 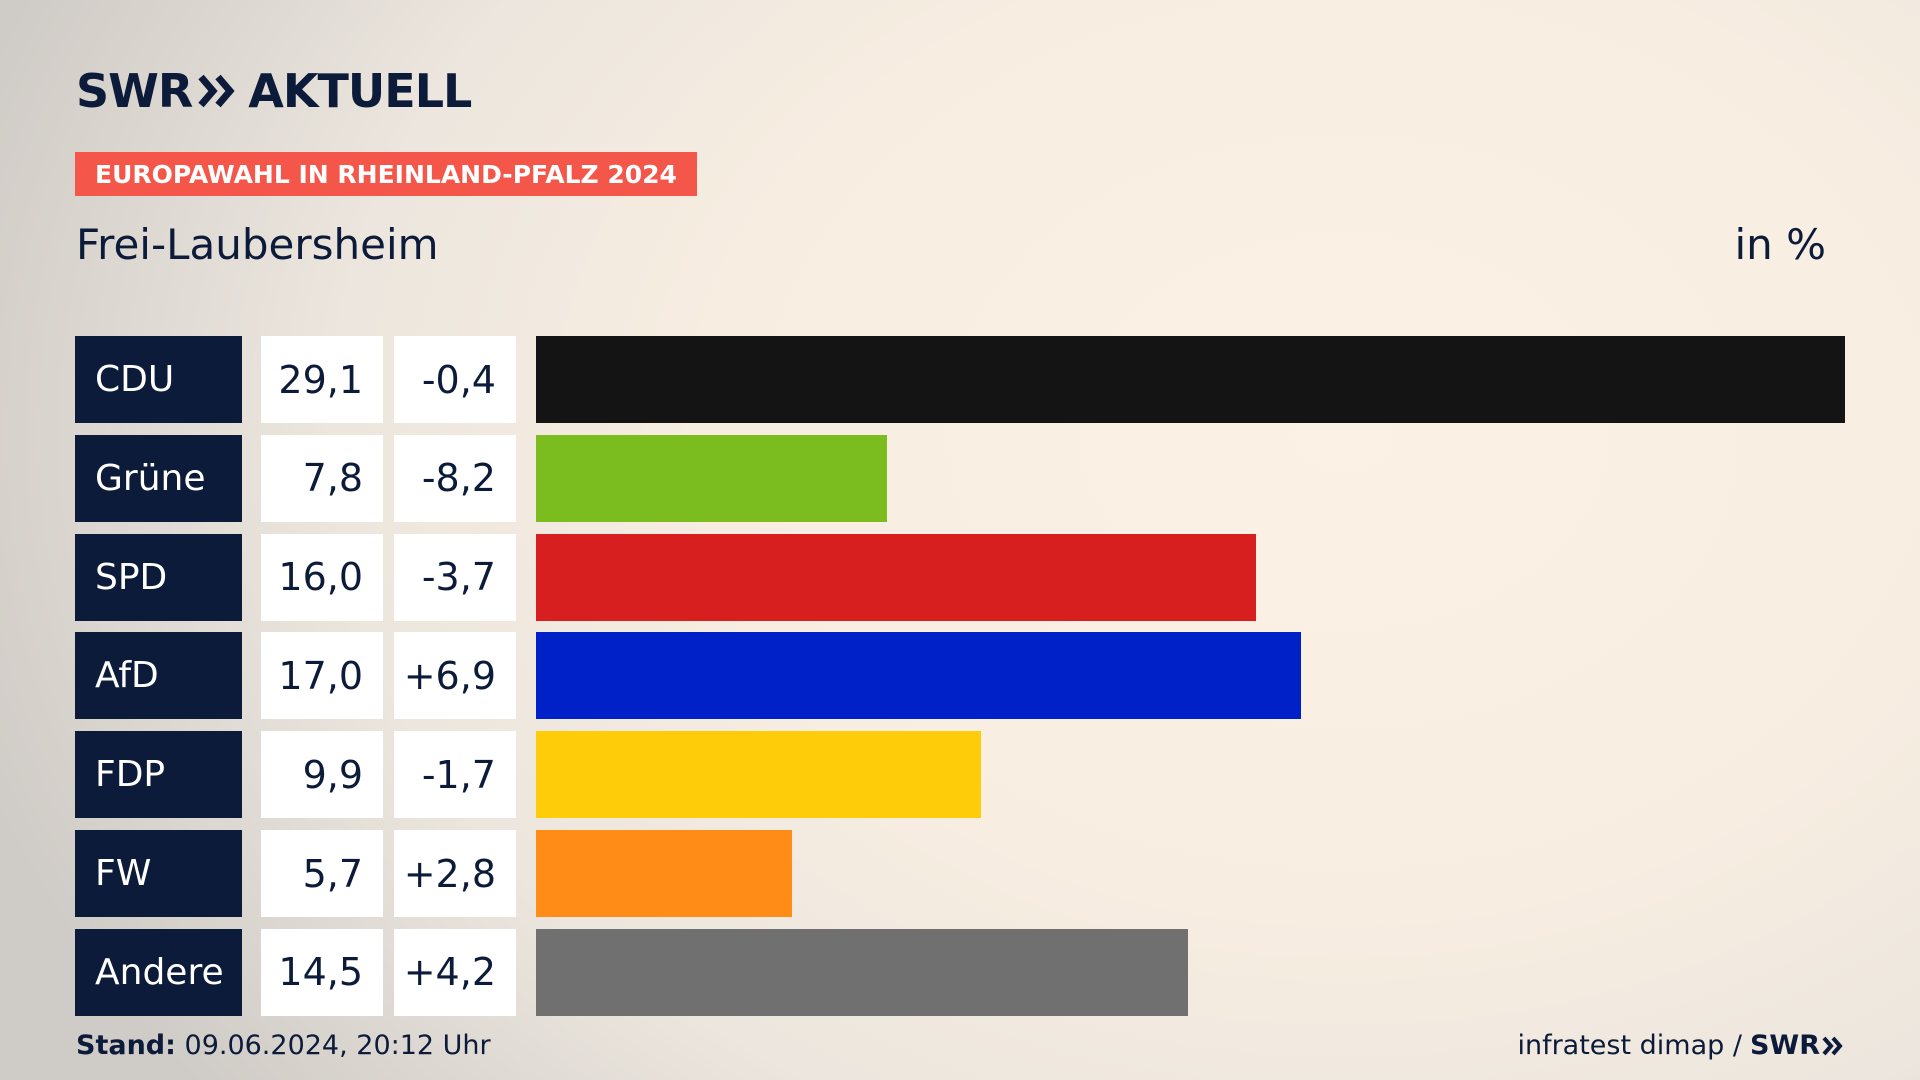 I want to click on timestamp: Stand: 09.06.2024, 20:12 Uhr, so click(x=283, y=1045).